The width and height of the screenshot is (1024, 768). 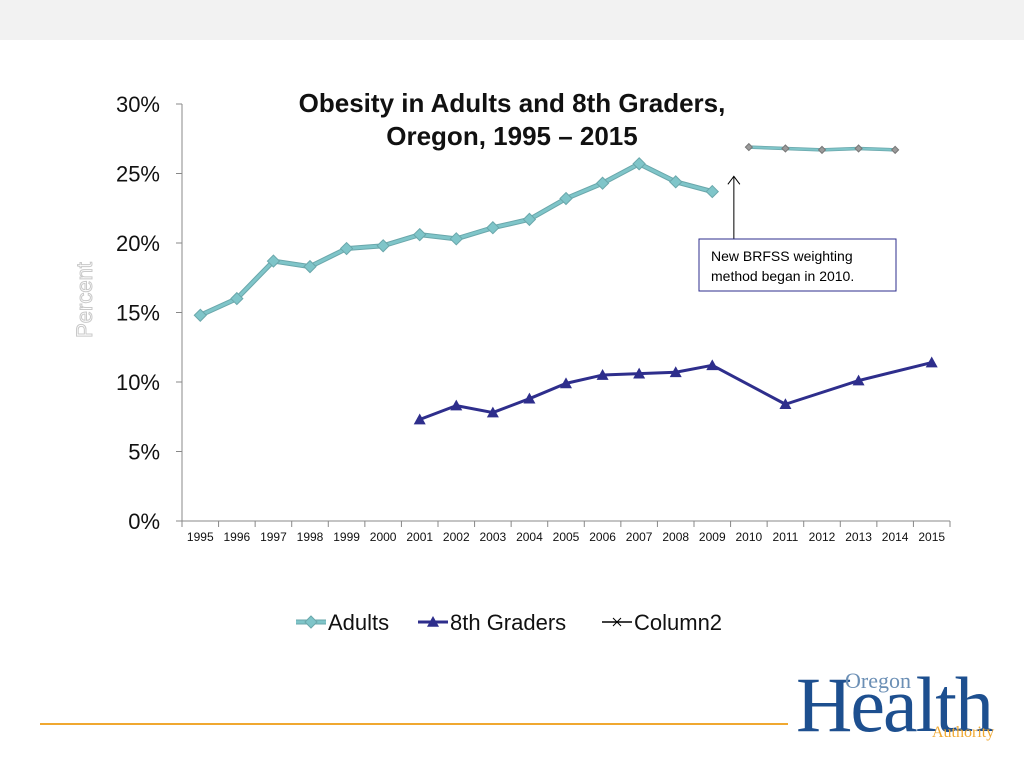 What do you see at coordinates (878, 680) in the screenshot?
I see `logo-oregon-word: Oregon` at bounding box center [878, 680].